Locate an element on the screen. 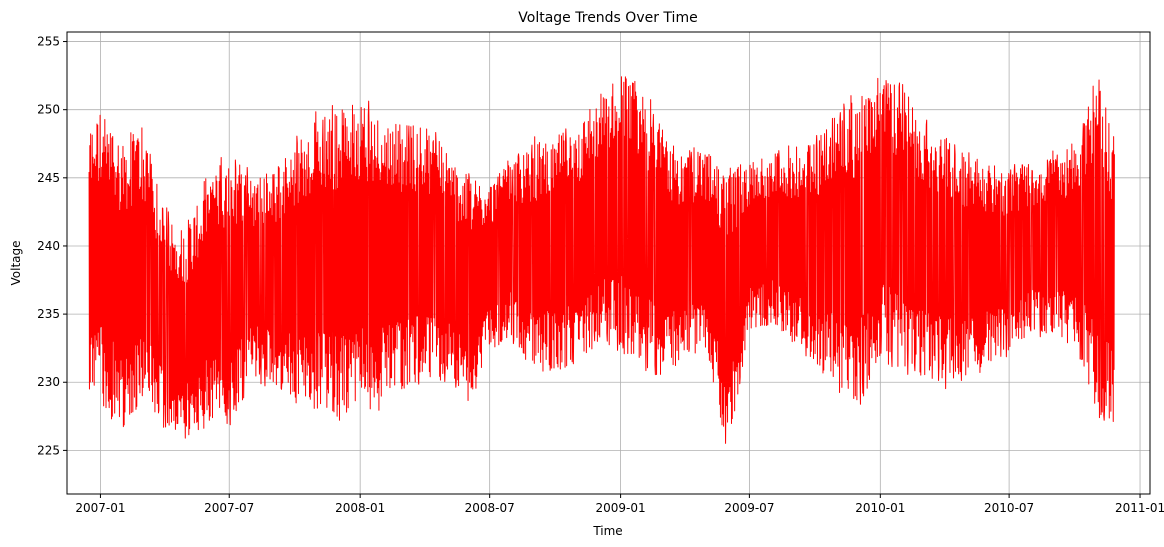 The image size is (1164, 547). x-tick-label: 2007-07 is located at coordinates (229, 508).